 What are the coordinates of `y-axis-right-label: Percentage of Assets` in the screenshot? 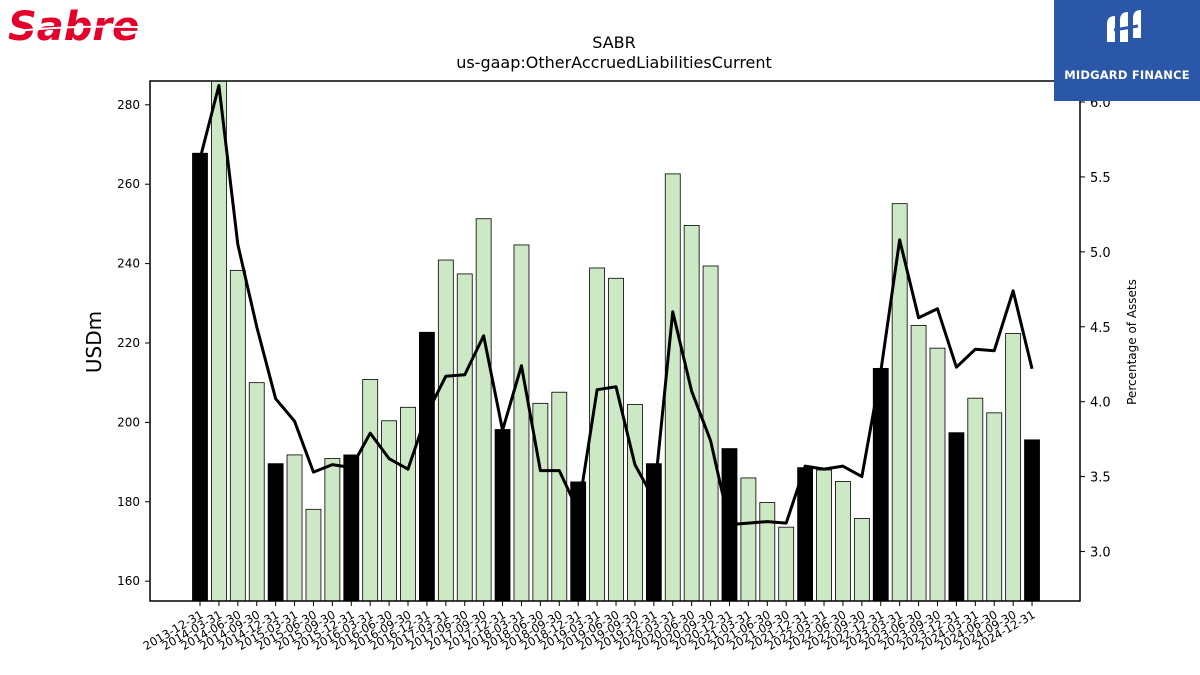 It's located at (1132, 342).